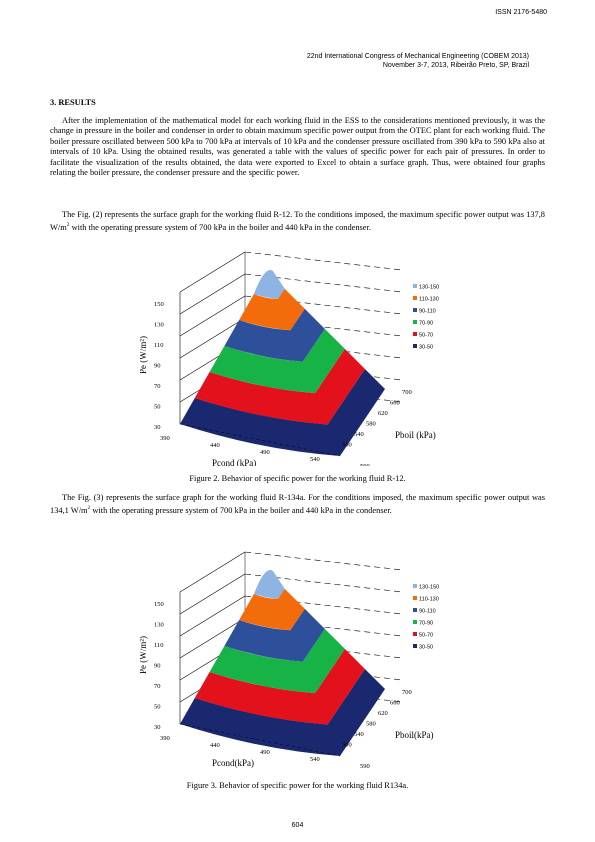 This screenshot has width=595, height=842. Describe the element at coordinates (359, 734) in the screenshot. I see `fig3-z-tick: 540` at that location.